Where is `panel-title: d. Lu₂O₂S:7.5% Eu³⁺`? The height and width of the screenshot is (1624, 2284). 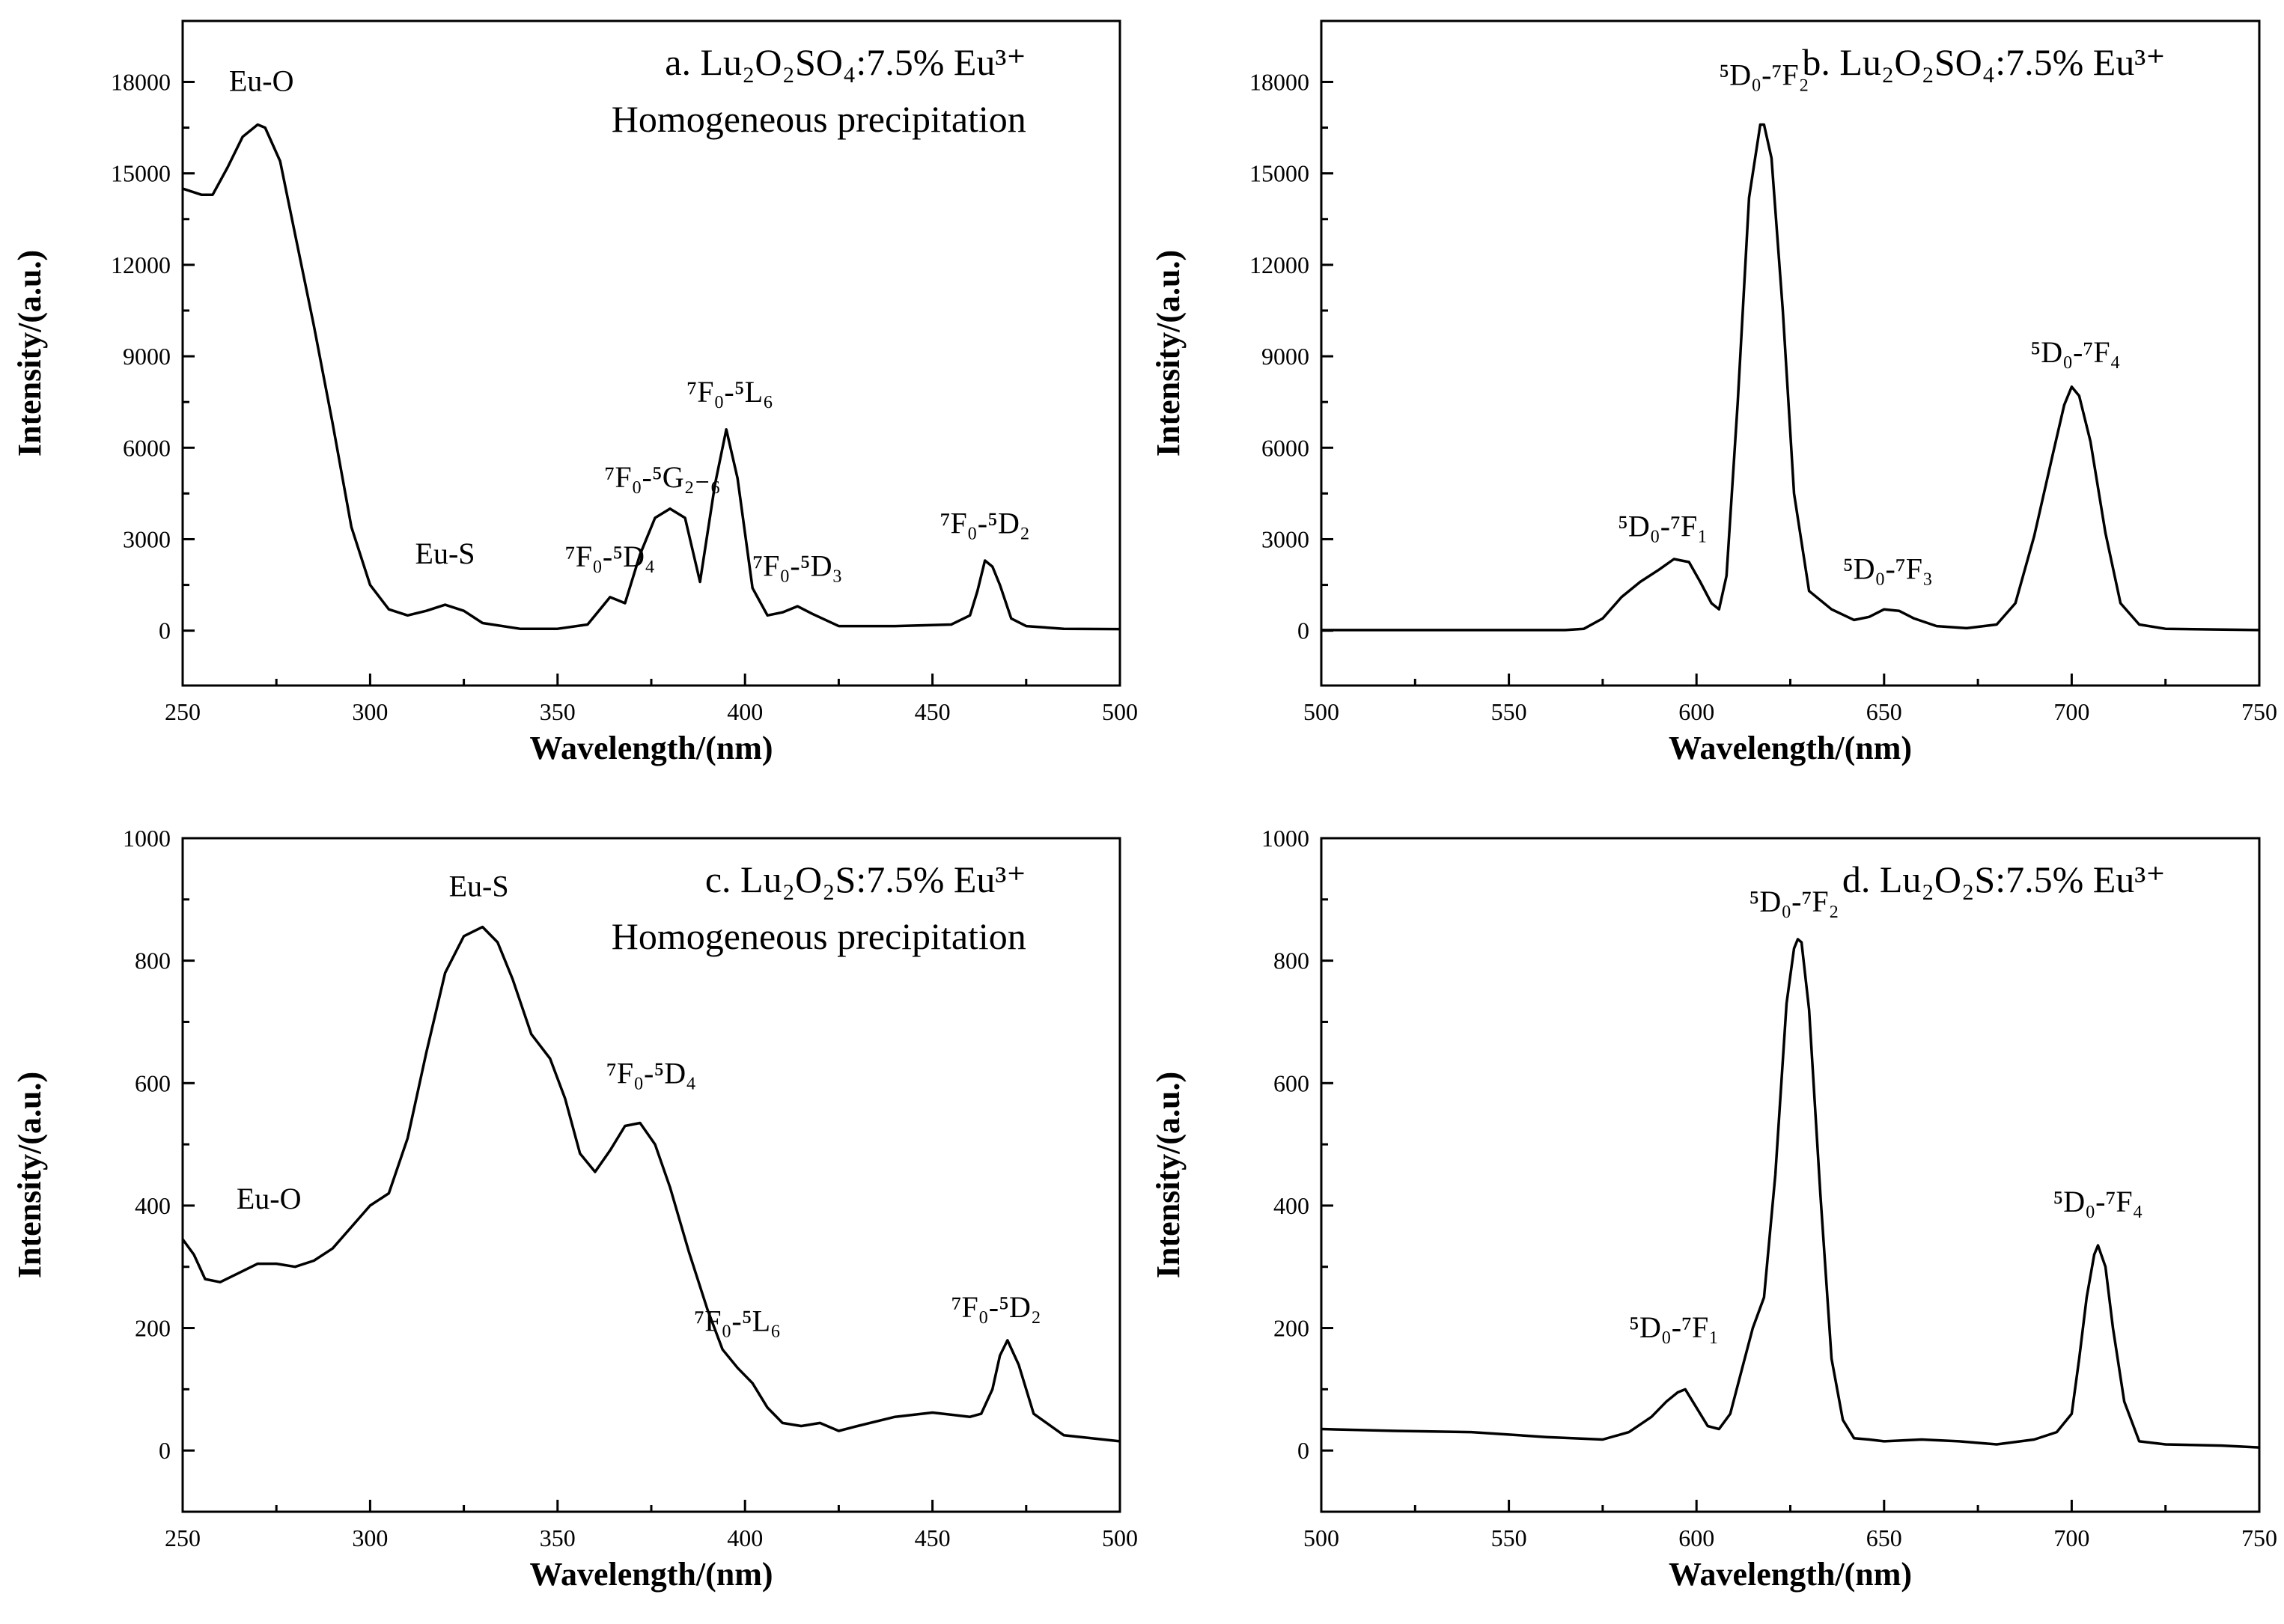
panel-title: d. Lu₂O₂S:7.5% Eu³⁺ is located at coordinates (2004, 879).